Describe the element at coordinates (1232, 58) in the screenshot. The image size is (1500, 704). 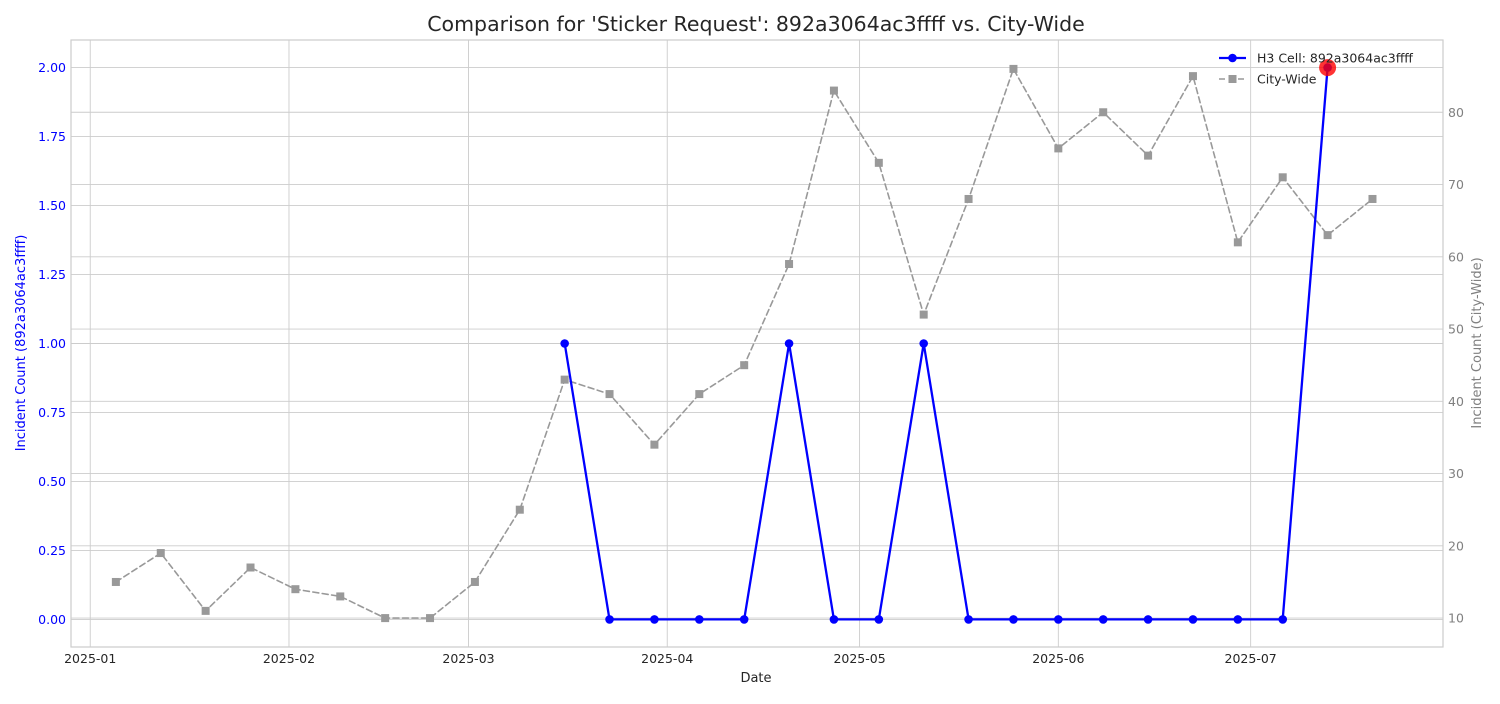
I see `legend-circle-marker` at that location.